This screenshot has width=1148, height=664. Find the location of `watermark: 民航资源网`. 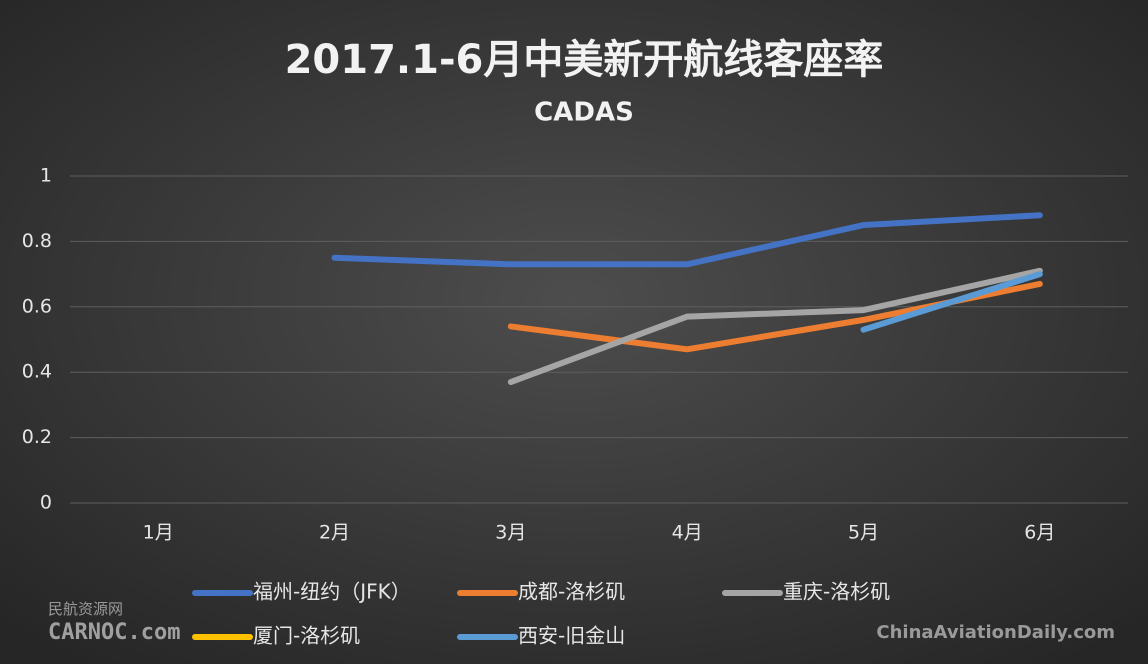

watermark: 民航资源网 is located at coordinates (85, 609).